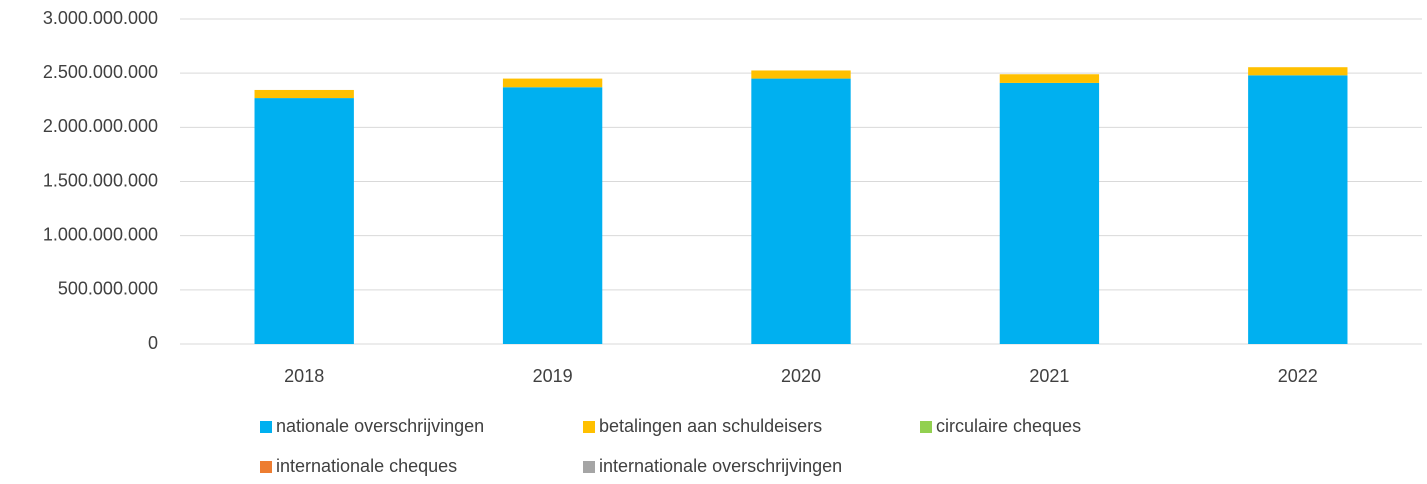 Image resolution: width=1427 pixels, height=484 pixels. What do you see at coordinates (100, 234) in the screenshot?
I see `y-tick-label: 1.000.000.000` at bounding box center [100, 234].